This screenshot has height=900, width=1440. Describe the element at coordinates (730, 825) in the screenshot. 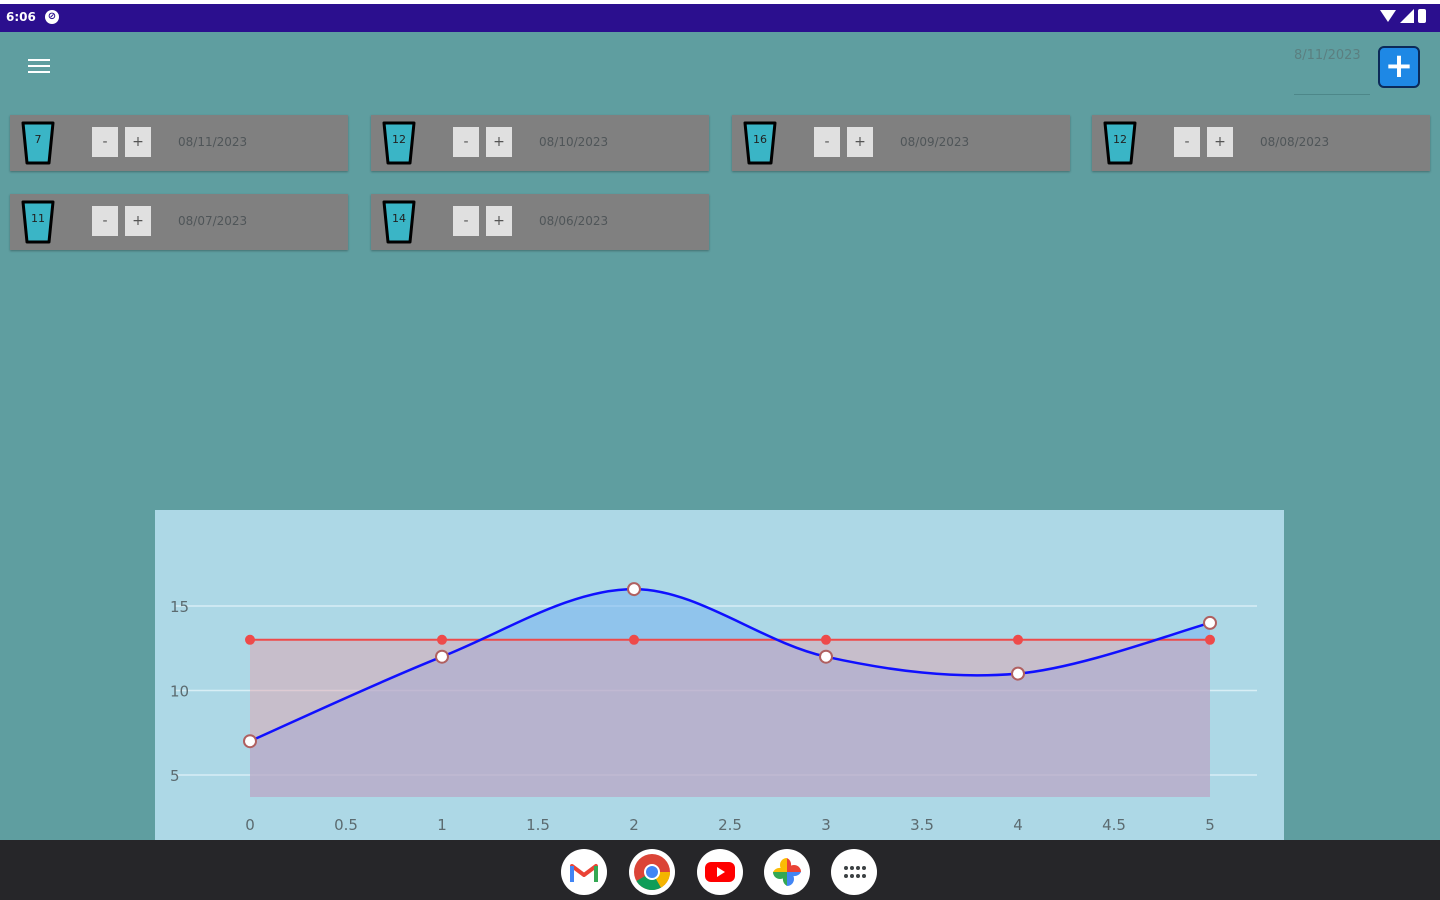

I see `x-tick-label: 2.5` at that location.